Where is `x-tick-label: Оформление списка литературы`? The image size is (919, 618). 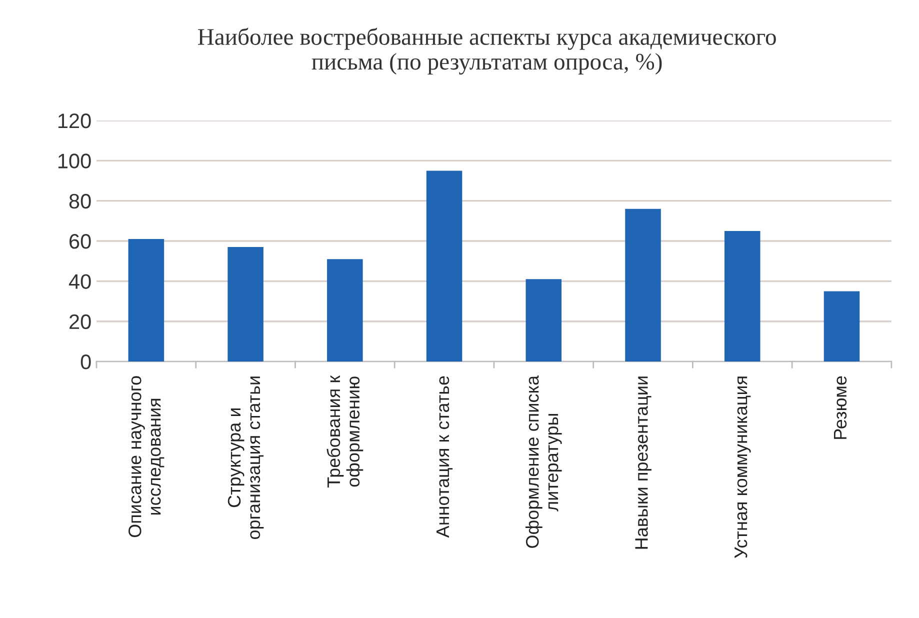 x-tick-label: Оформление списка литературы is located at coordinates (544, 461).